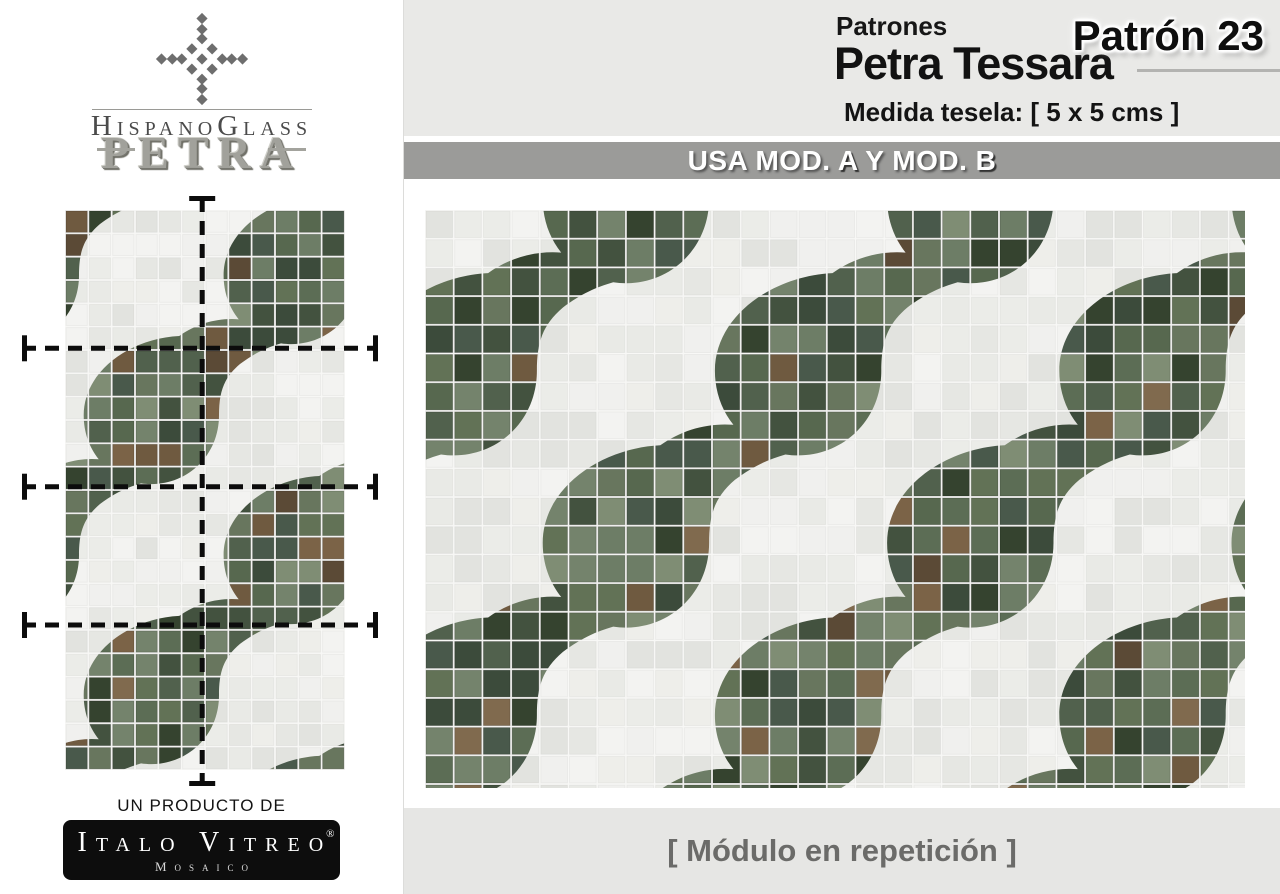  What do you see at coordinates (1012, 112) in the screenshot?
I see `tile-measure-label: Medida tesela: [ 5 x 5 cms ]` at bounding box center [1012, 112].